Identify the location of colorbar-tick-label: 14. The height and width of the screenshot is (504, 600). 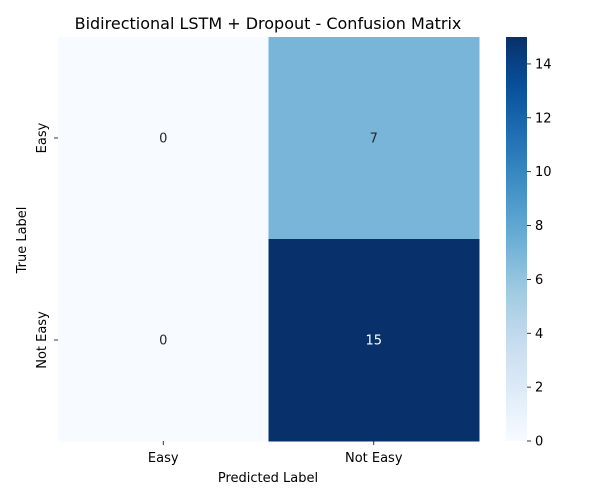
(543, 64).